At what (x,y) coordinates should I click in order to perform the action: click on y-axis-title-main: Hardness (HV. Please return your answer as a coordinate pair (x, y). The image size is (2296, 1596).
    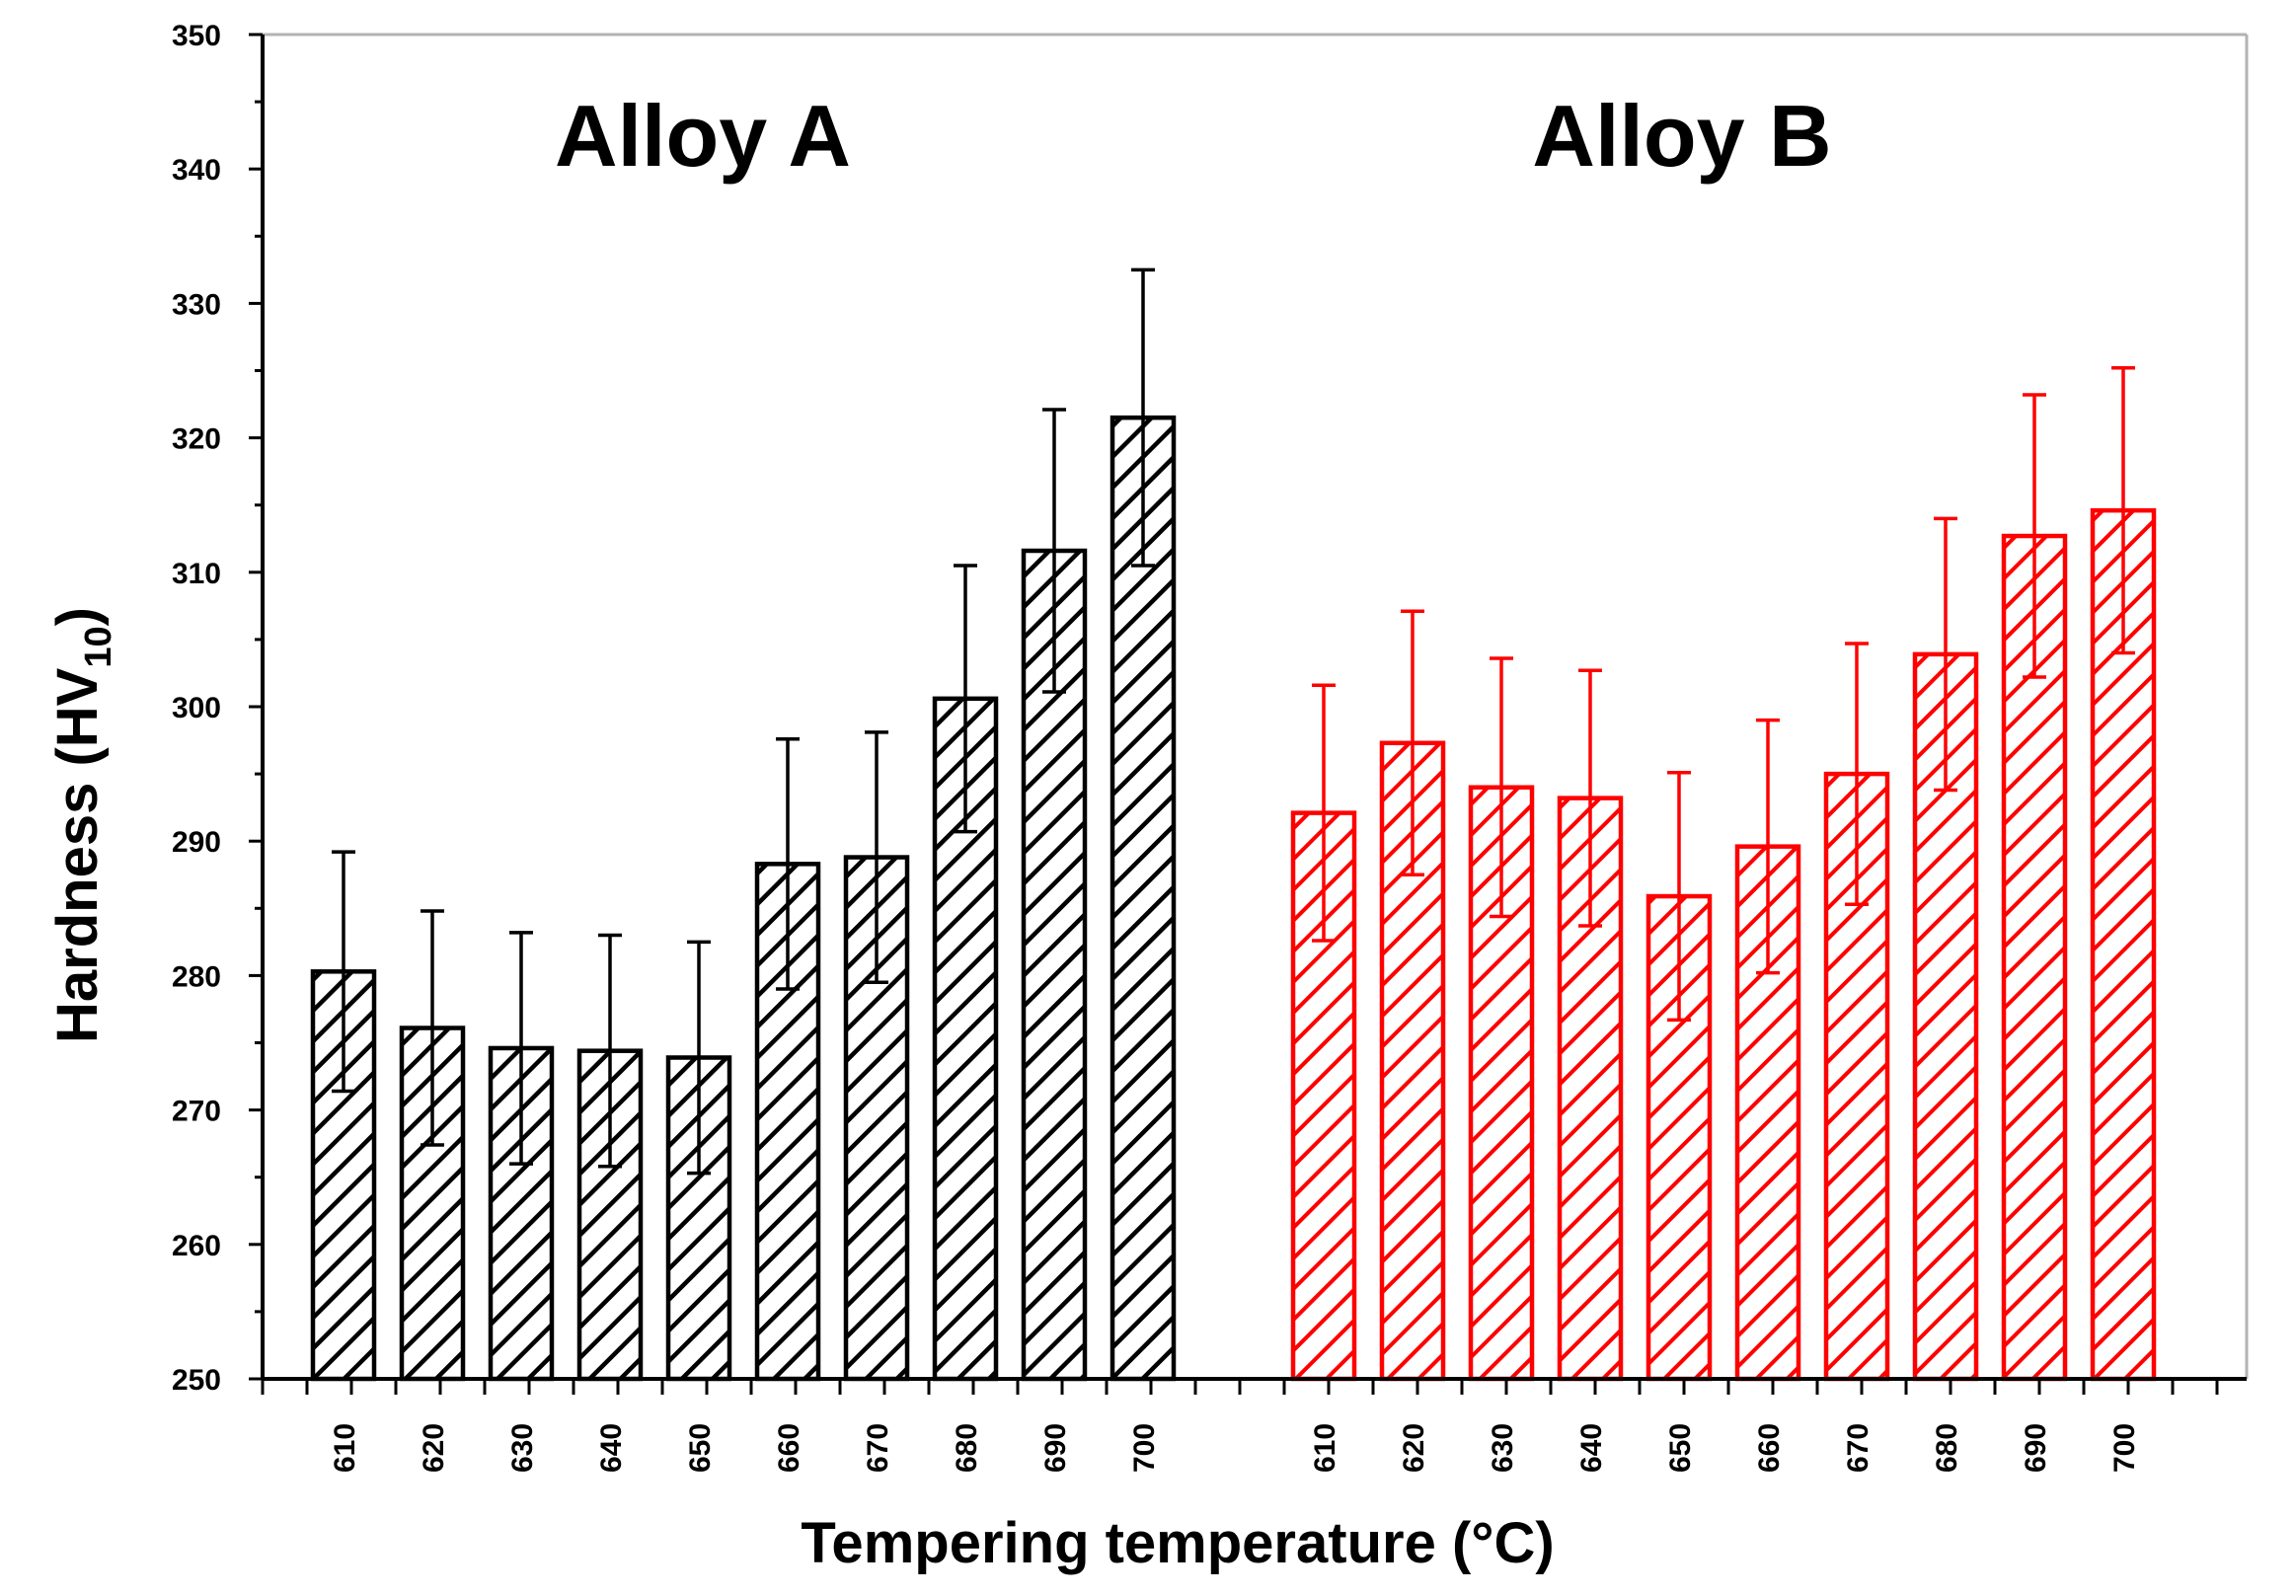
    Looking at the image, I should click on (77, 855).